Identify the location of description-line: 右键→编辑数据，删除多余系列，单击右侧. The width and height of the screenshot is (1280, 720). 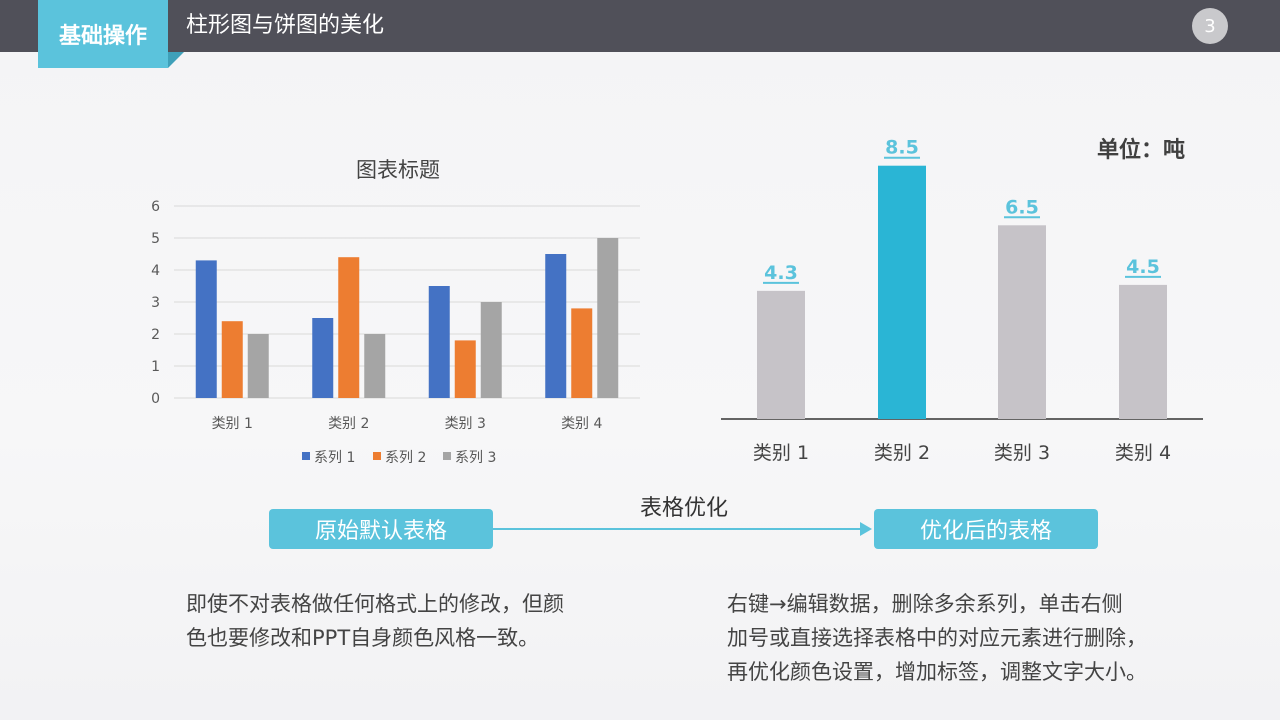
(925, 604).